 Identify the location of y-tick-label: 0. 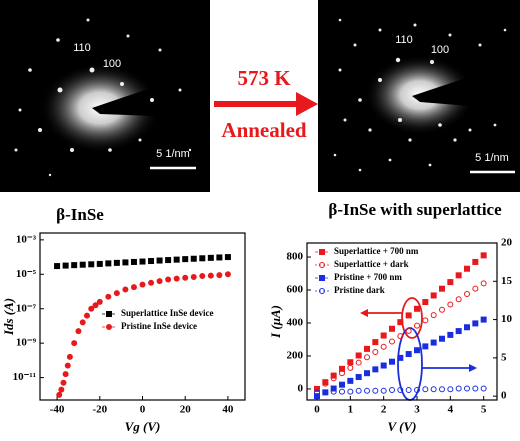
(301, 388).